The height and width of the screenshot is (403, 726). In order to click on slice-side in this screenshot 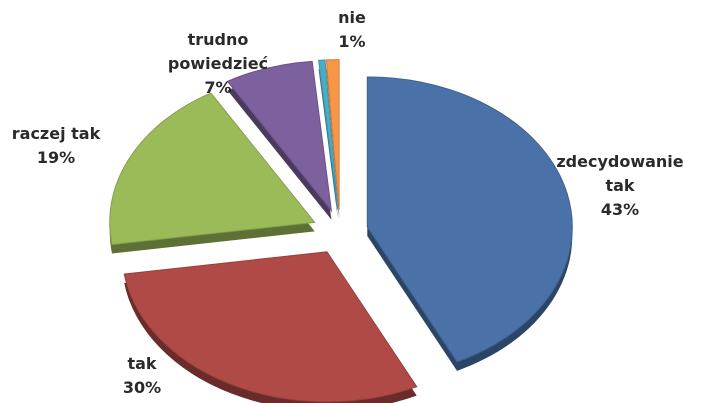, I will do `click(328, 143)`.